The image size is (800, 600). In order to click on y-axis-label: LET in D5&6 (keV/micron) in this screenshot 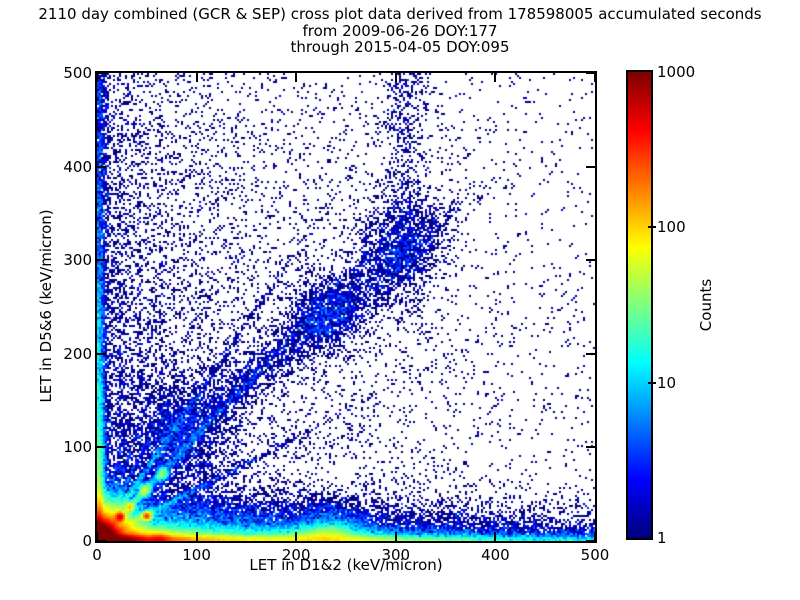, I will do `click(46, 306)`.